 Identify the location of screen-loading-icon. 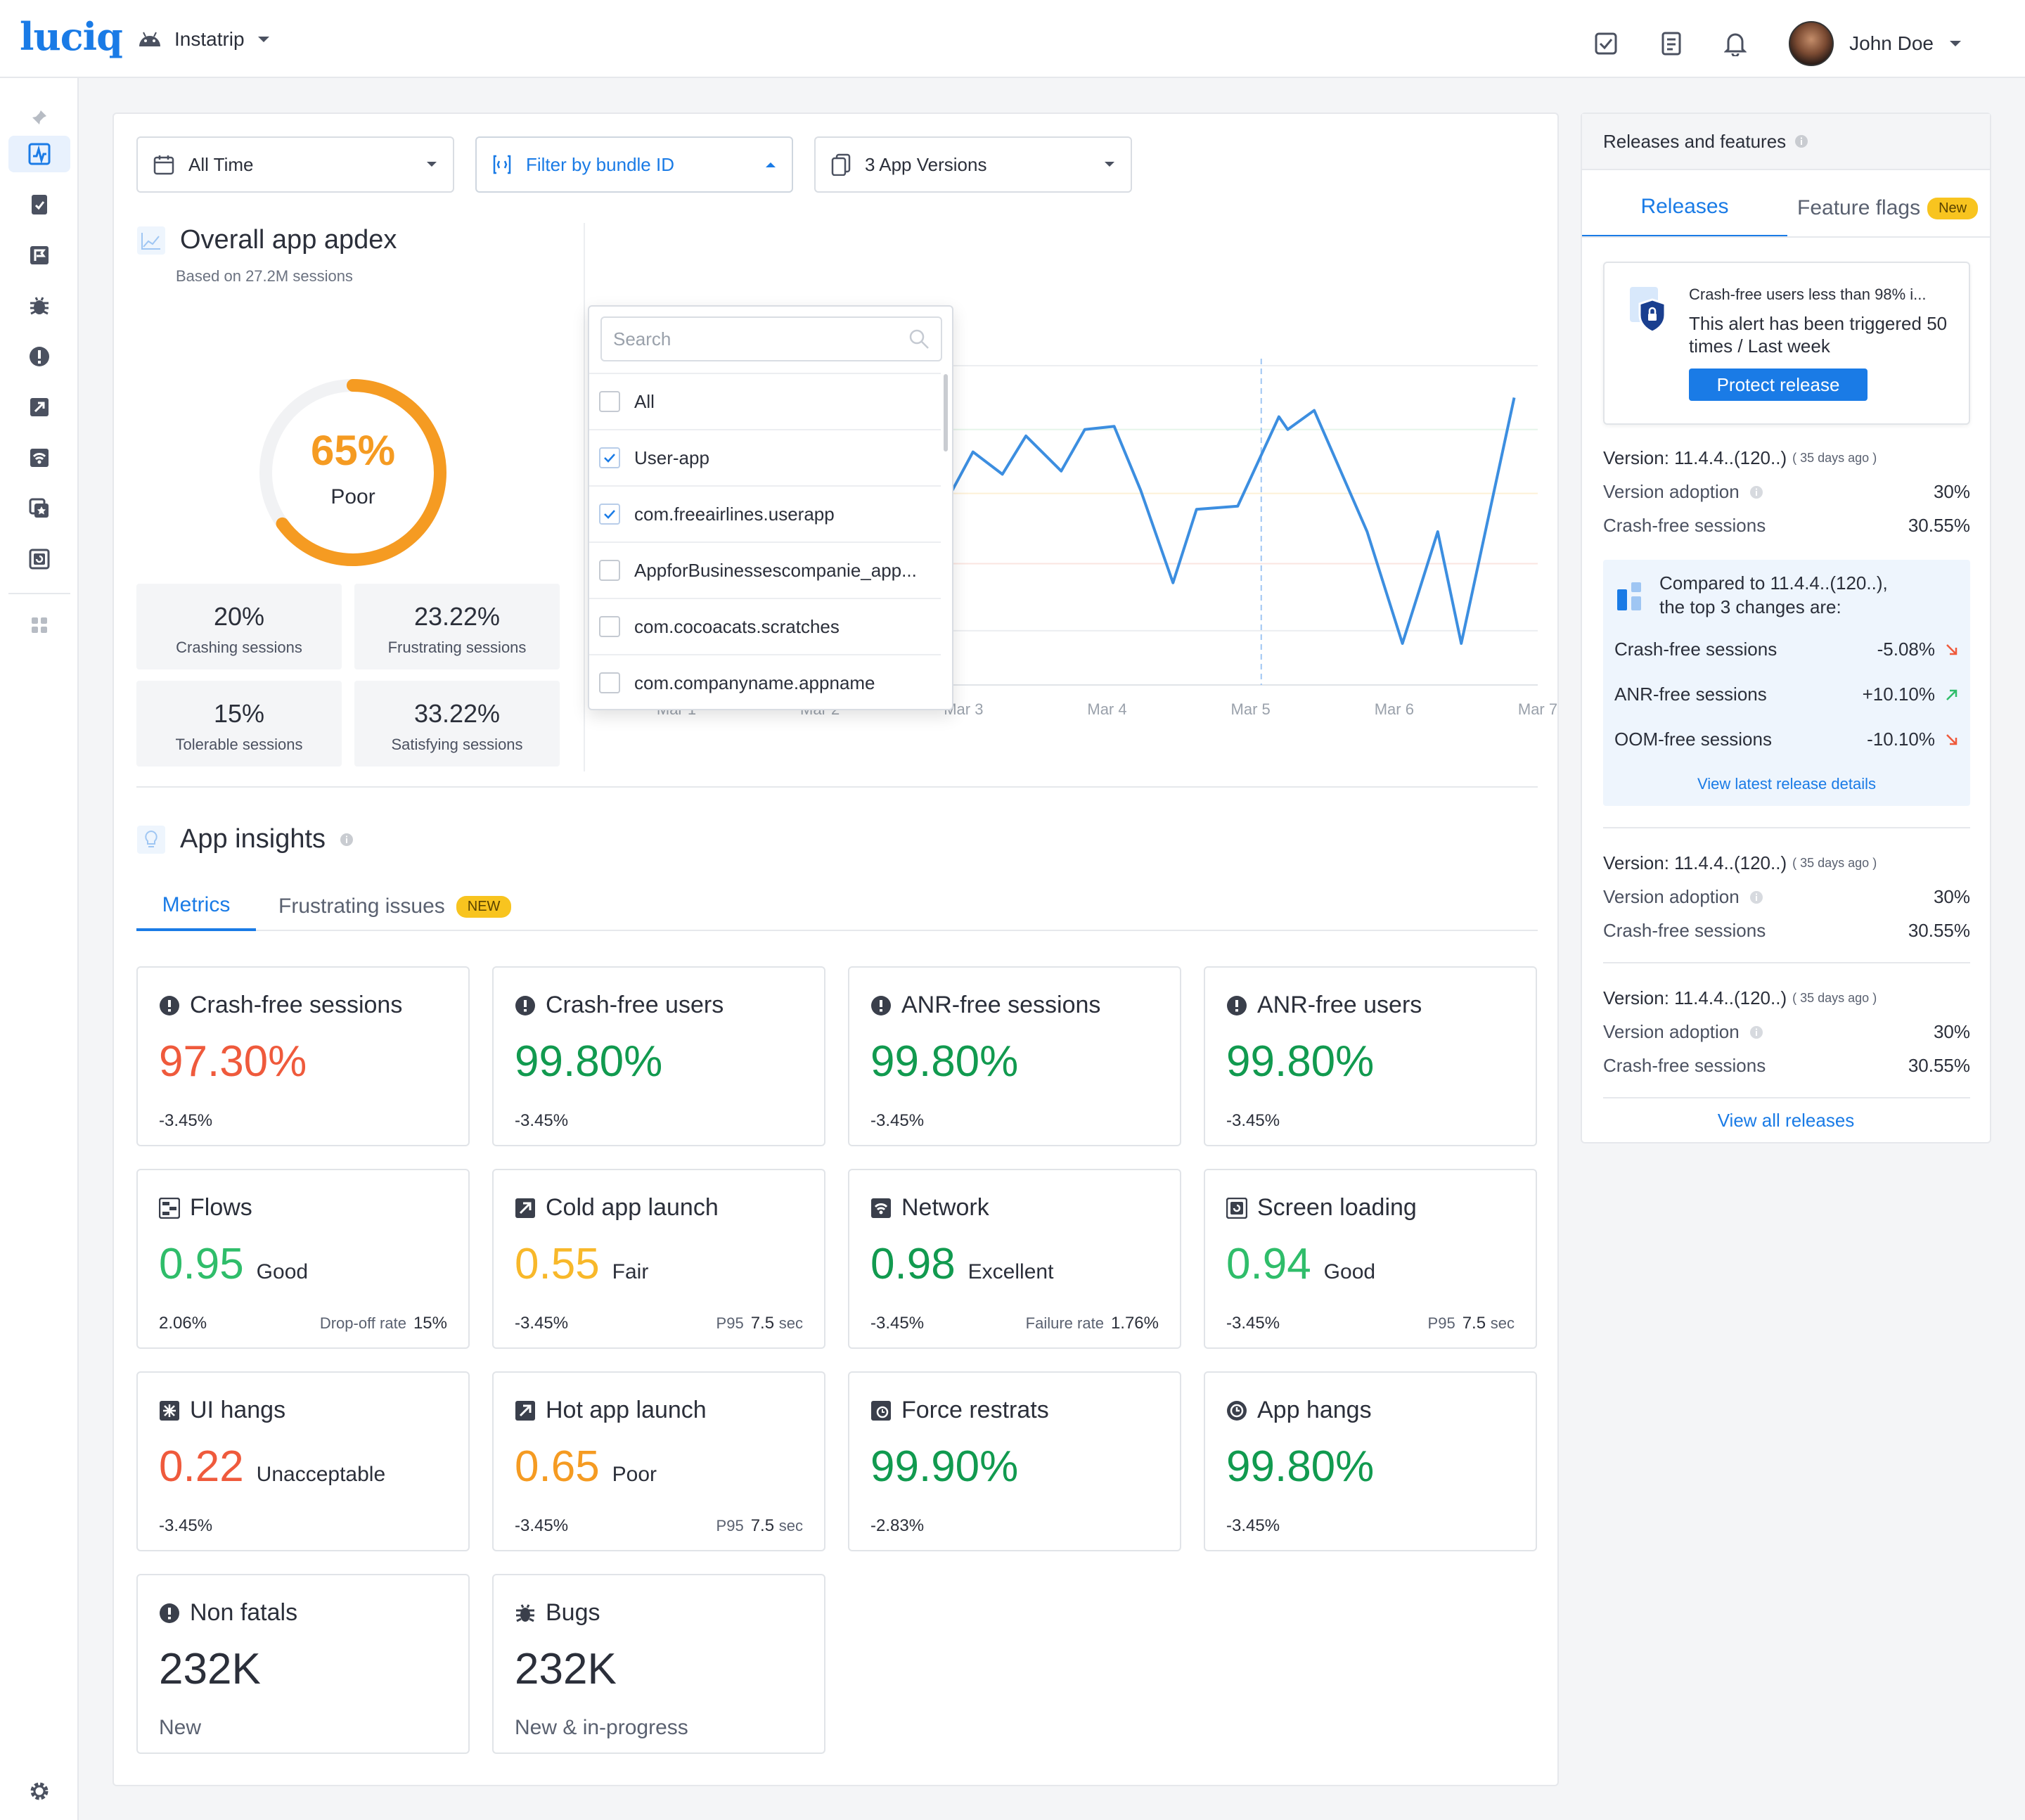
(1236, 1208).